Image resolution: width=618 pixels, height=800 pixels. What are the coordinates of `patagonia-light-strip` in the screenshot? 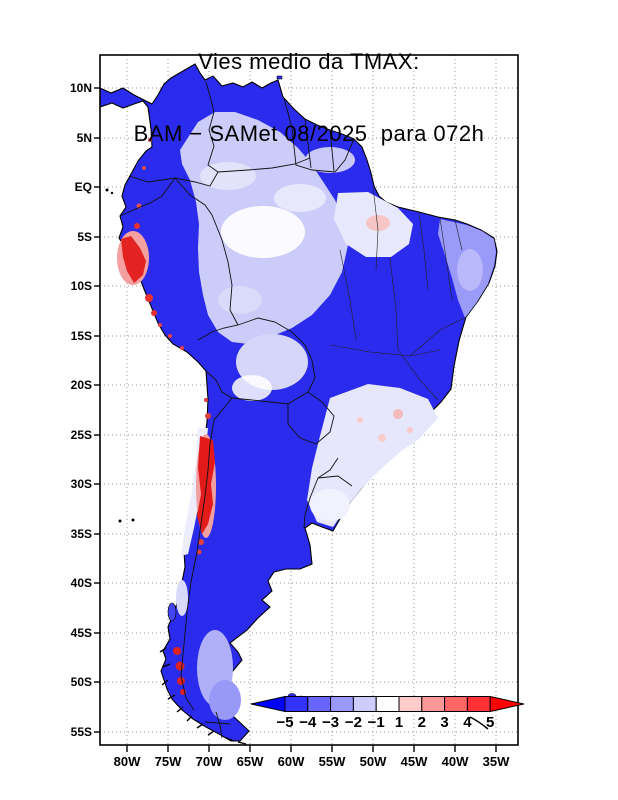 It's located at (225, 700).